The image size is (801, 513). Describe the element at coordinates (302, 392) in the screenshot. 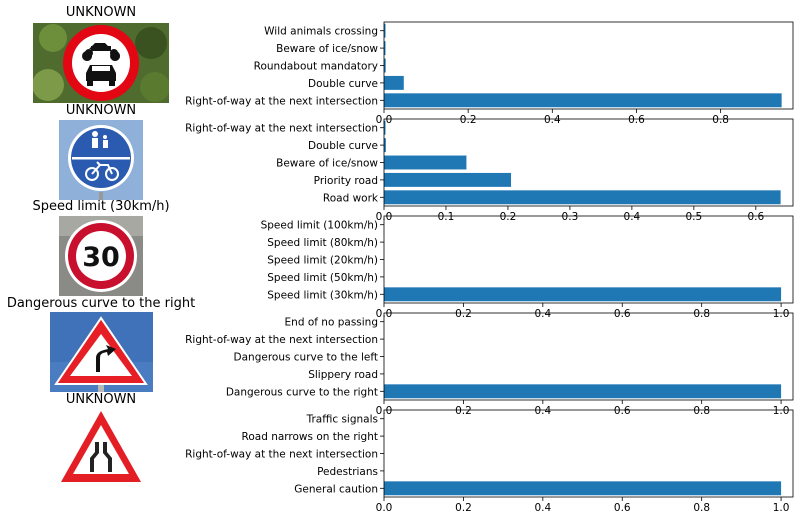

I see `category-label: Dangerous curve to the right` at that location.